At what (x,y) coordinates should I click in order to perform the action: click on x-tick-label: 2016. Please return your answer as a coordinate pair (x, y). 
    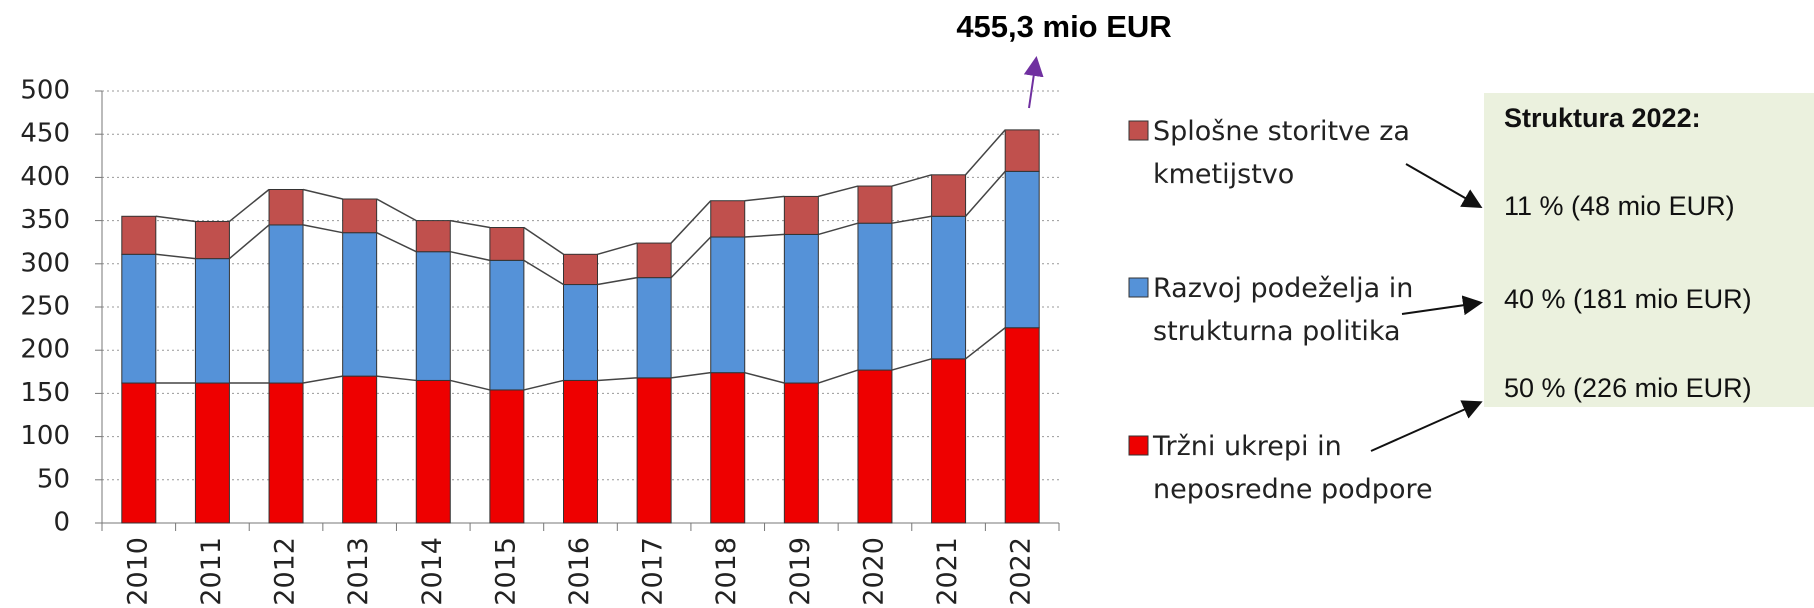
    Looking at the image, I should click on (579, 571).